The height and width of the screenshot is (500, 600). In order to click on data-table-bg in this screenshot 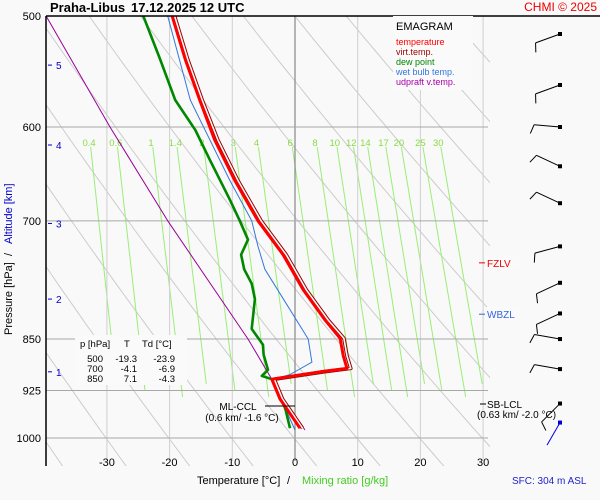, I will do `click(131, 360)`.